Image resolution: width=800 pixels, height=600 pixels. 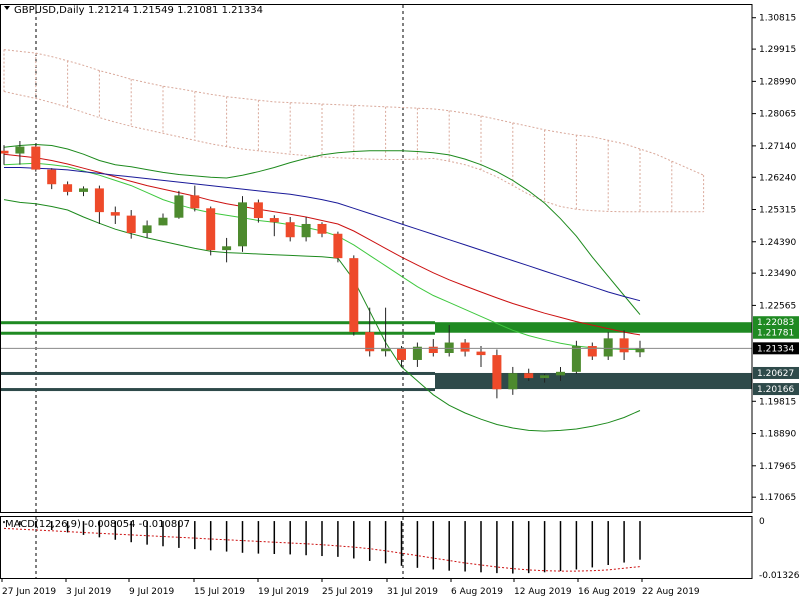 What do you see at coordinates (175, 10) in the screenshot?
I see `ohlc-readout: 1.21214 1.21549 1.21081 1.21334` at bounding box center [175, 10].